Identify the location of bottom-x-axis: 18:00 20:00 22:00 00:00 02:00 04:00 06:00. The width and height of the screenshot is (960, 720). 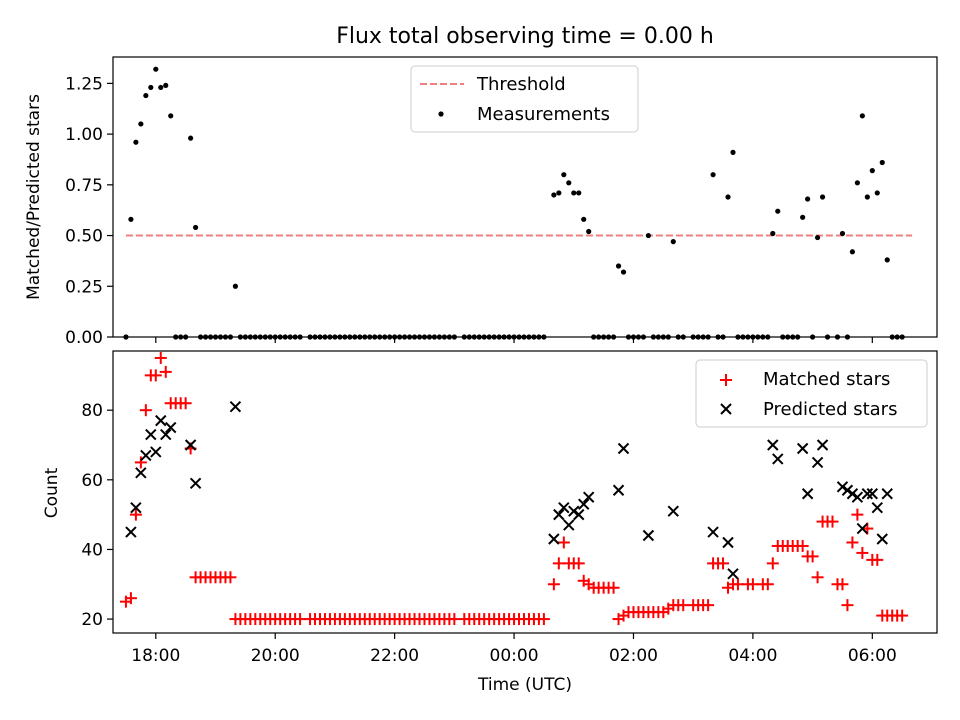
(514, 649).